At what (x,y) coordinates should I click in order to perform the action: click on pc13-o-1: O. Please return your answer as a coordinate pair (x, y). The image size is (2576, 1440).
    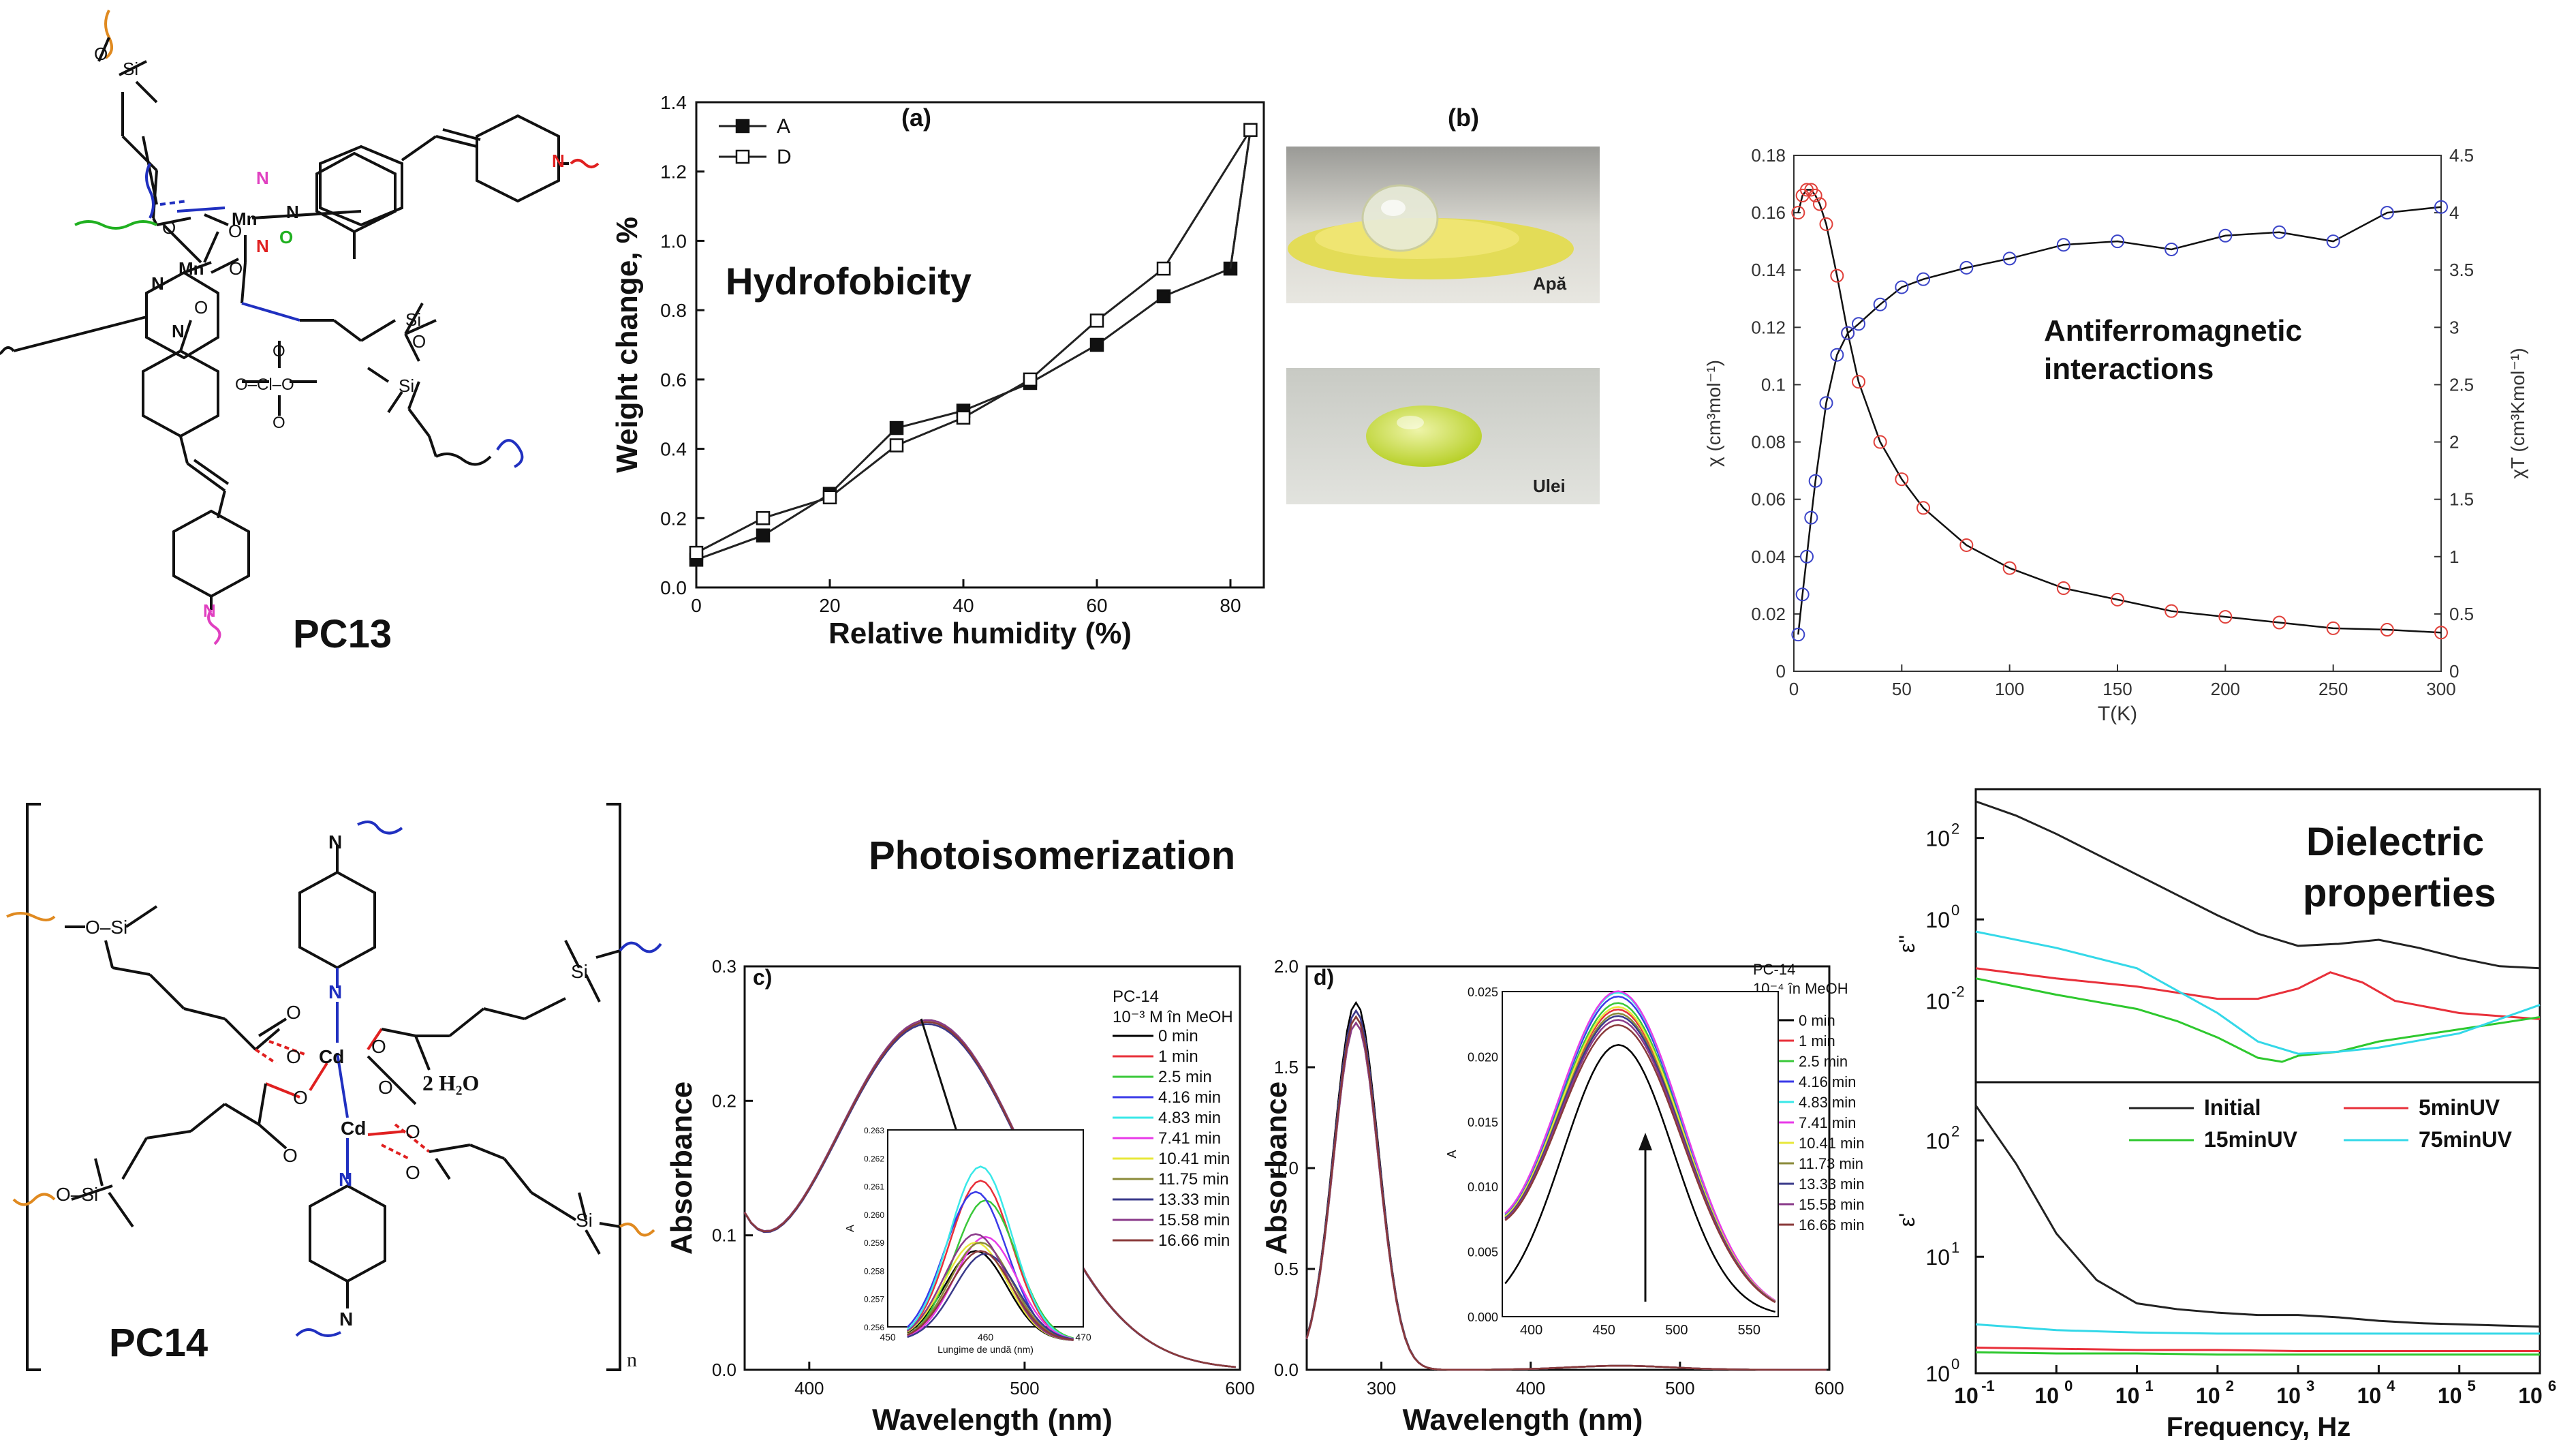
    Looking at the image, I should click on (169, 227).